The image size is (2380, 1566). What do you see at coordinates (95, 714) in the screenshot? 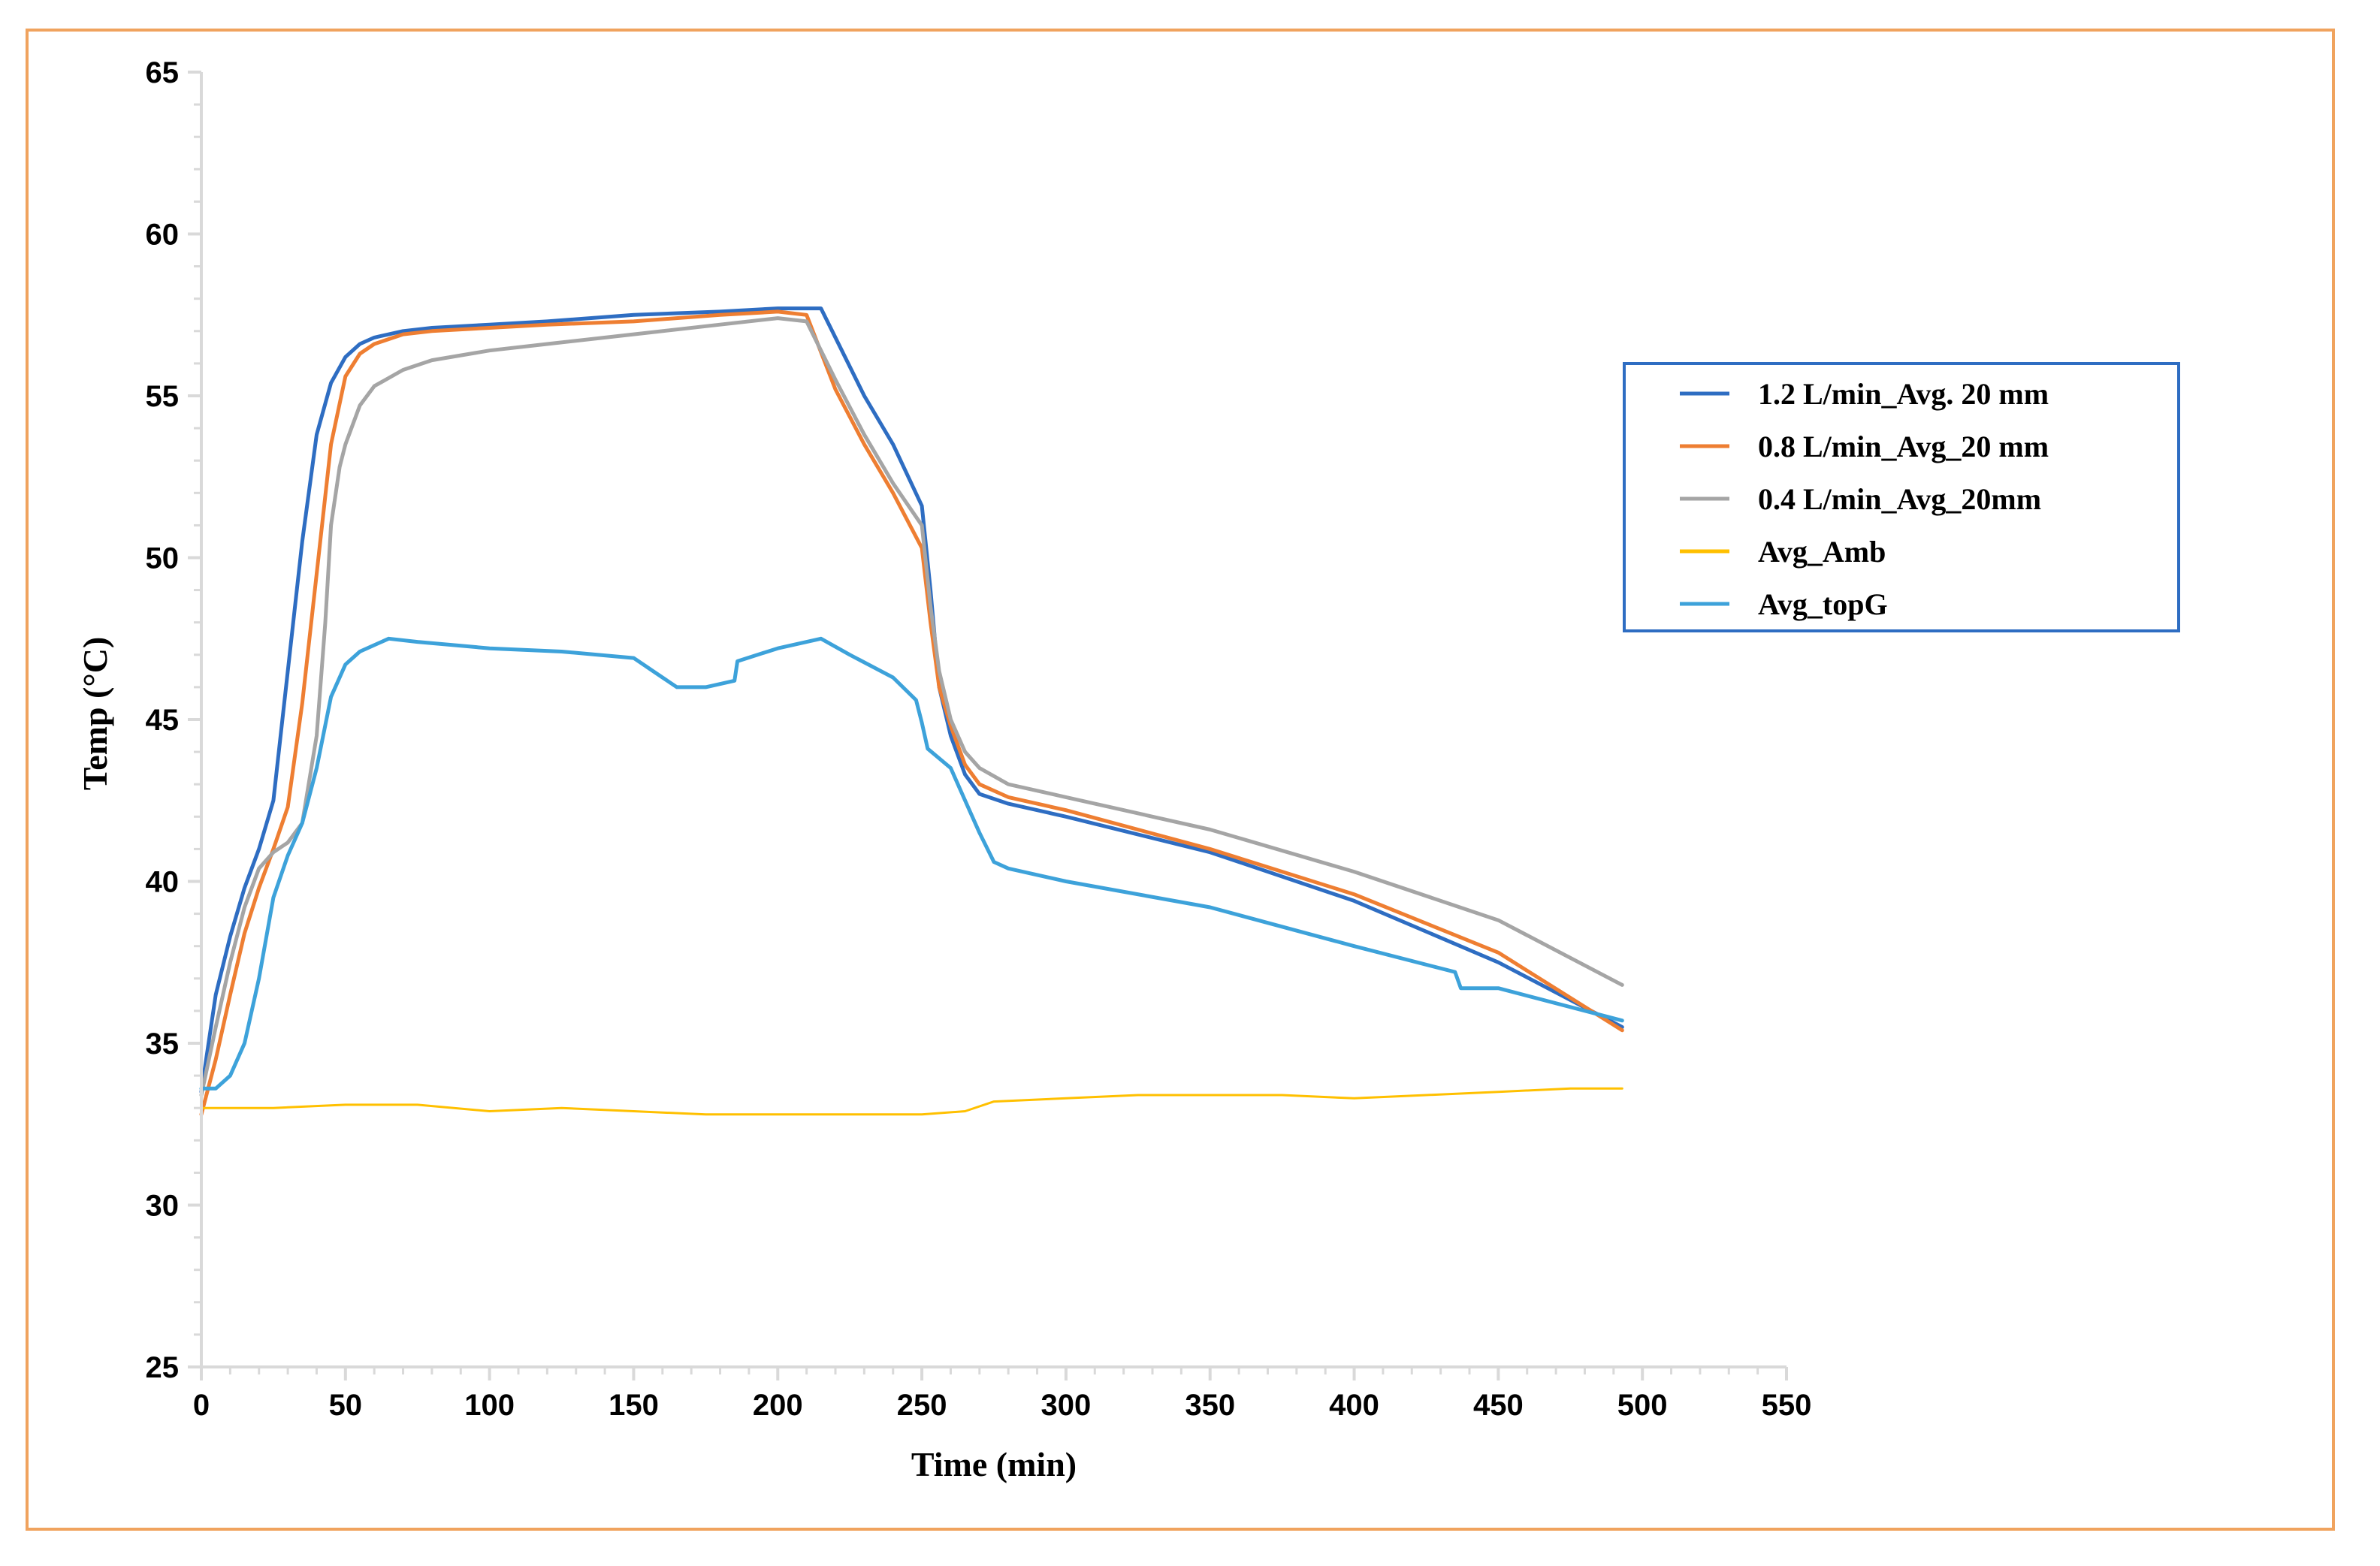
I see `y-axis-title: Temp (°C)` at bounding box center [95, 714].